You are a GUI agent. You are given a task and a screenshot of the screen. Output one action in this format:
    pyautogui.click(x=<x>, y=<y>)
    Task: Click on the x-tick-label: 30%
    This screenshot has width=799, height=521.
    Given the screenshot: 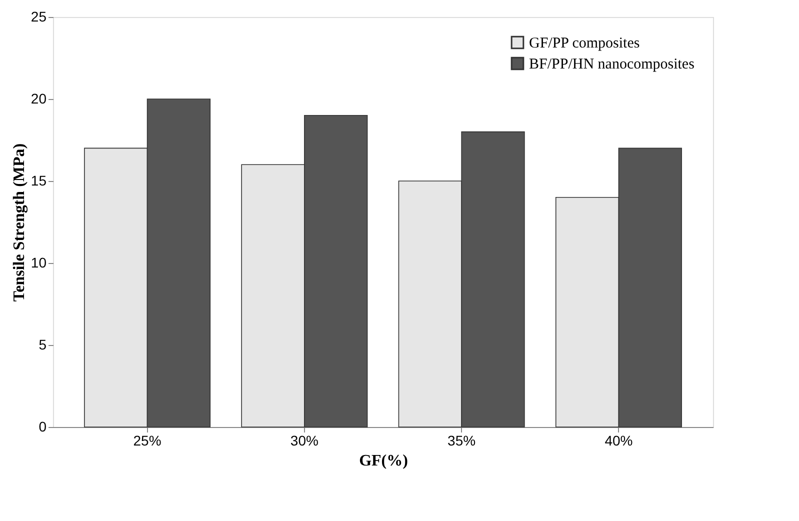 What is the action you would take?
    pyautogui.click(x=304, y=440)
    